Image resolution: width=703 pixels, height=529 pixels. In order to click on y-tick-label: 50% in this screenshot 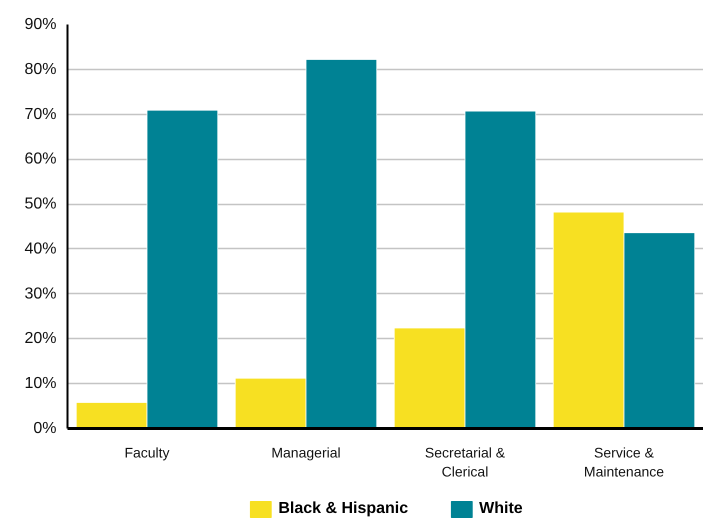, I will do `click(40, 204)`.